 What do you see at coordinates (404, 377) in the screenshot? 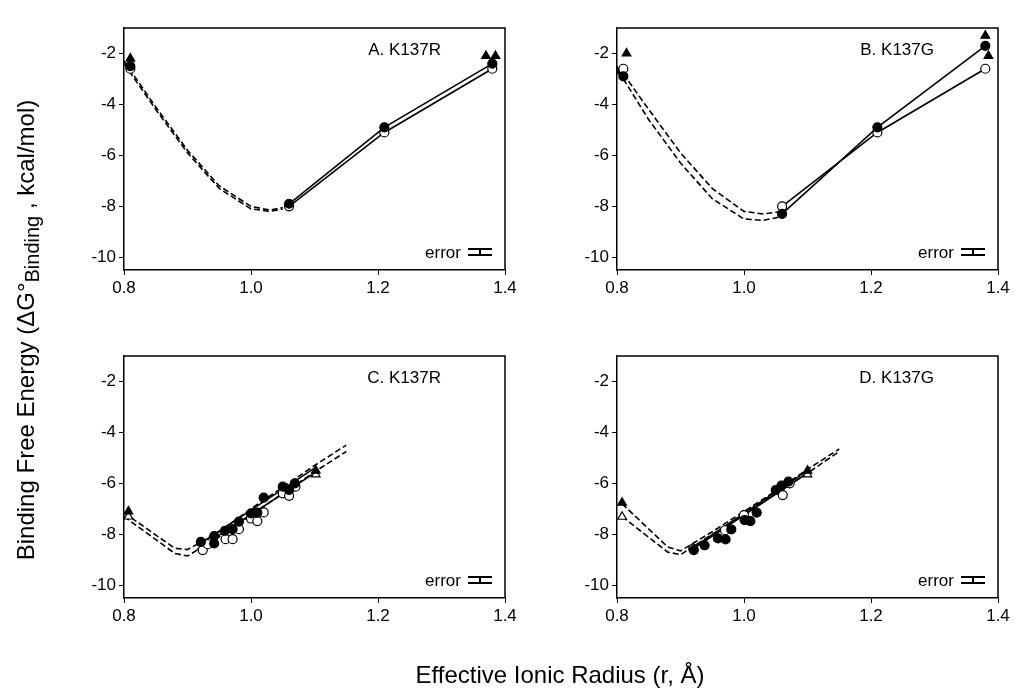
I see `text: C. K137R` at bounding box center [404, 377].